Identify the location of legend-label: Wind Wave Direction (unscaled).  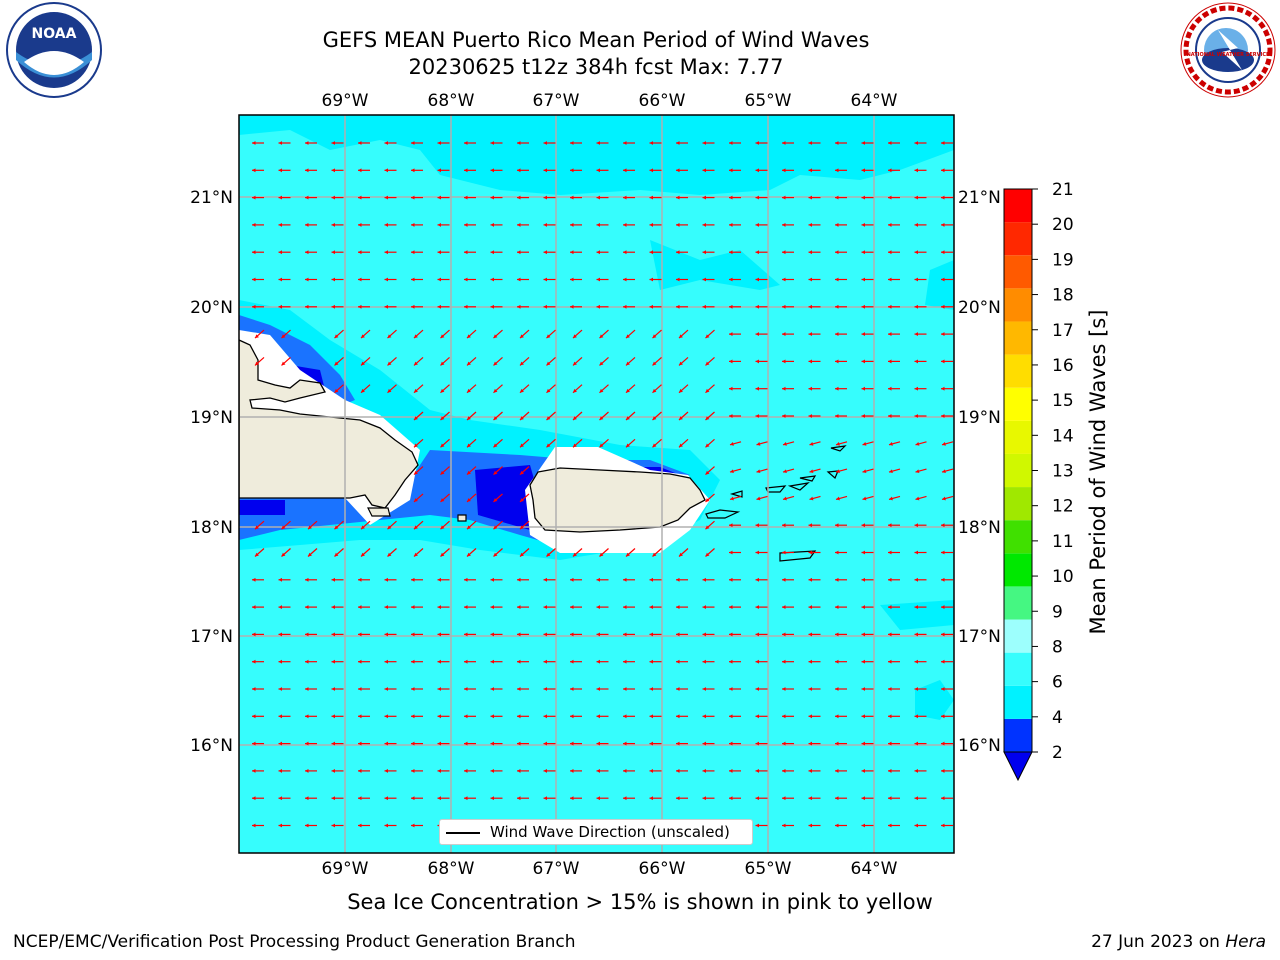
(610, 832).